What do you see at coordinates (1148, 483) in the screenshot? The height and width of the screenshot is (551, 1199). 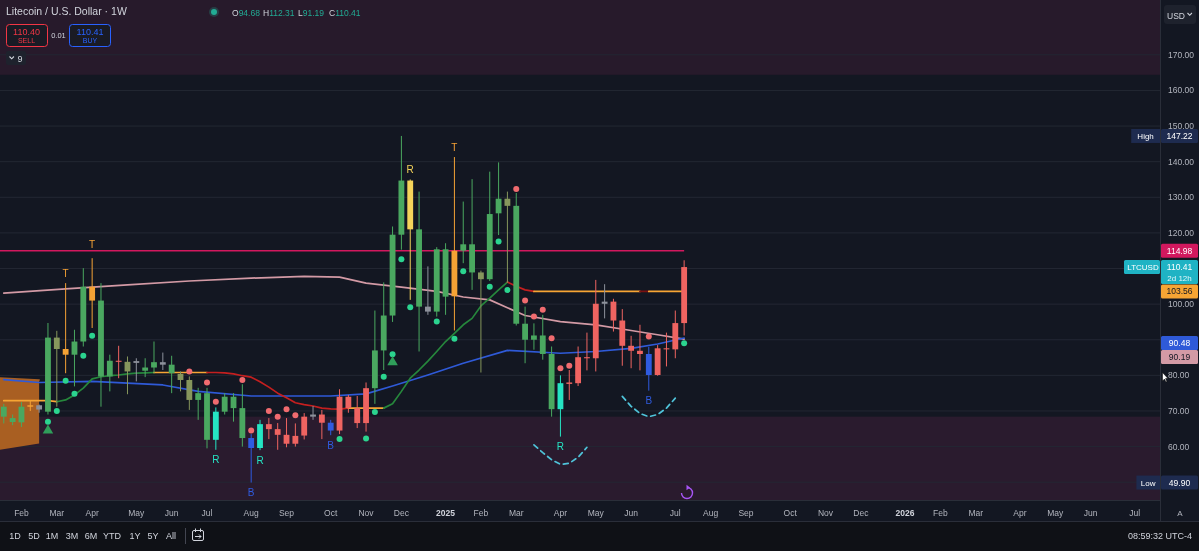 I see `annotation: Low` at bounding box center [1148, 483].